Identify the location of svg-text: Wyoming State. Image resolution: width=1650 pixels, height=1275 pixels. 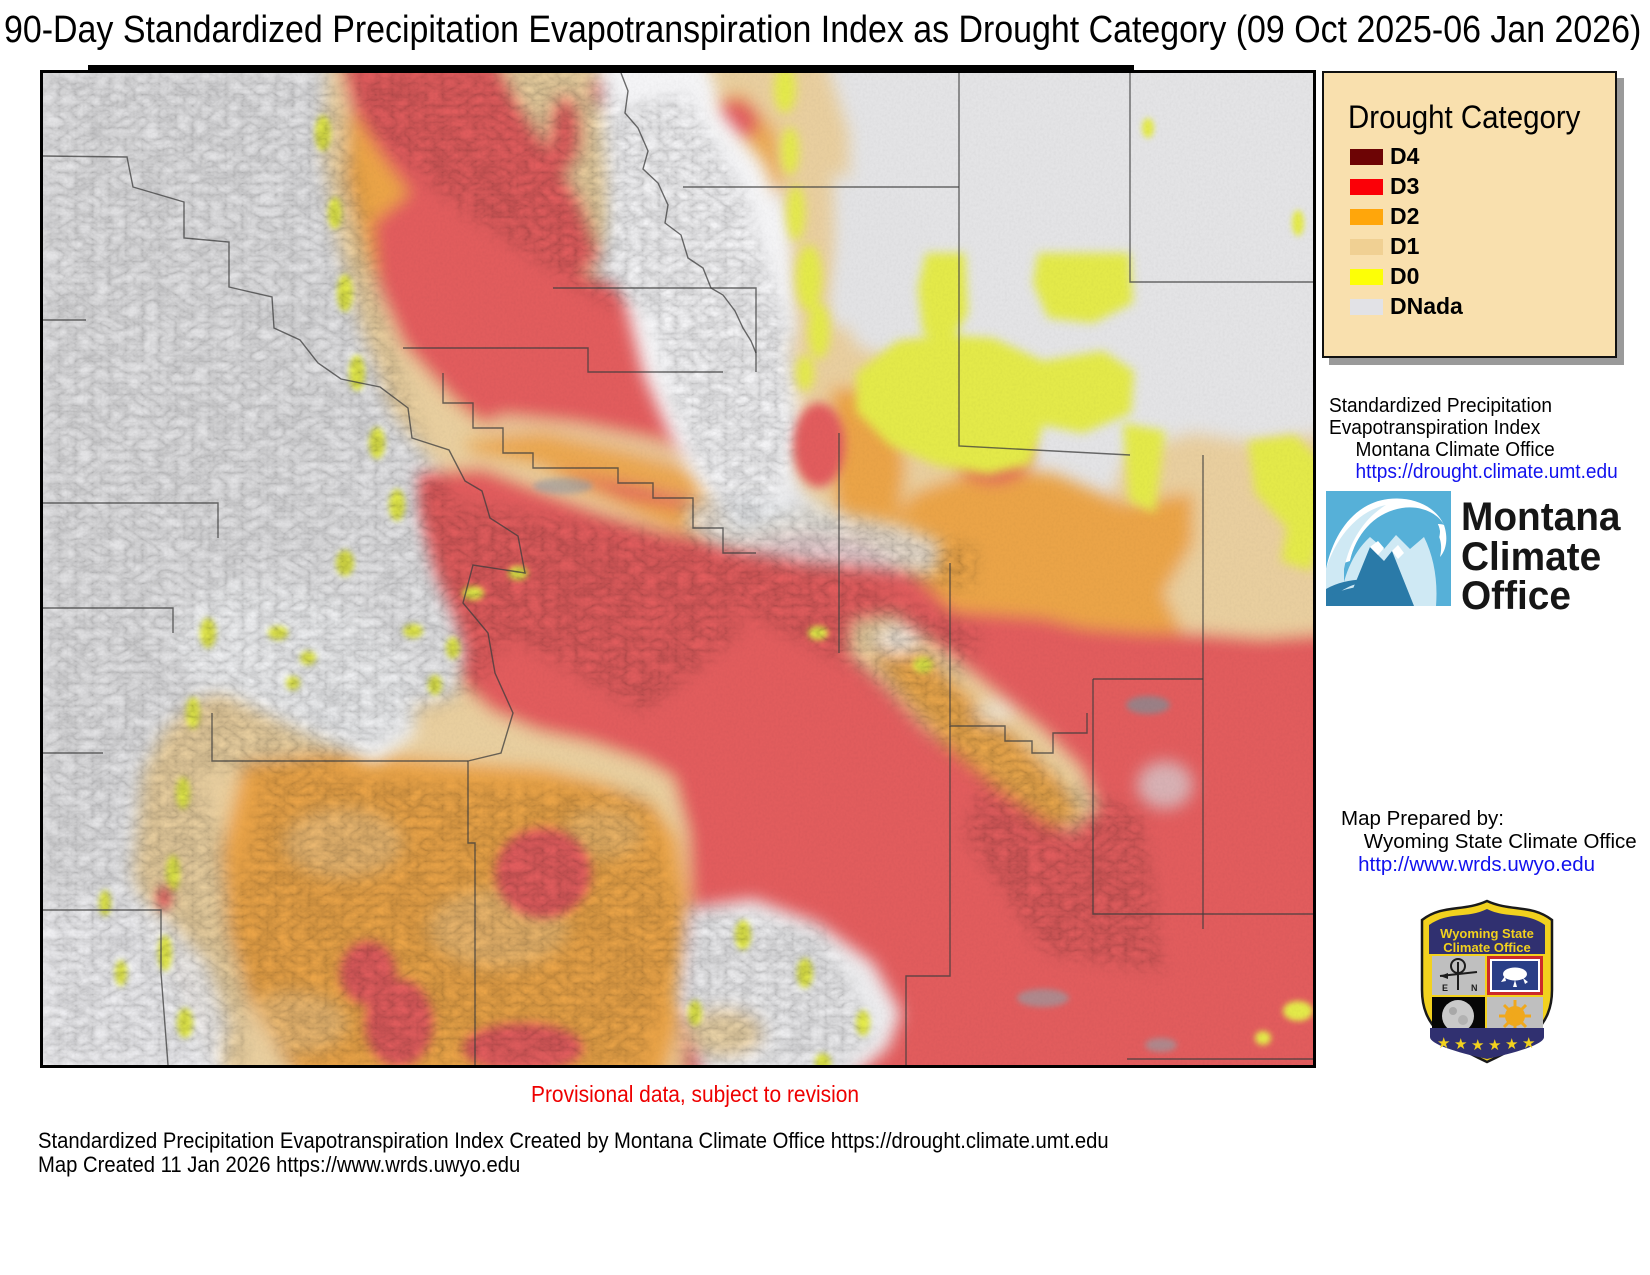
(1487, 933).